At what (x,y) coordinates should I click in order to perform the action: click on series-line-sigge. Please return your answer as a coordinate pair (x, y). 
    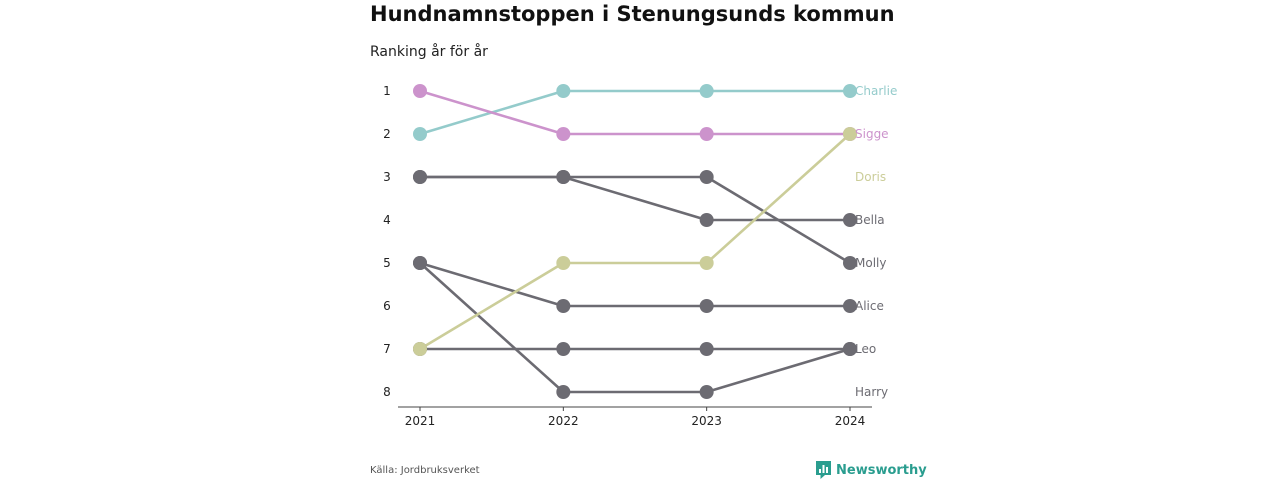
    Looking at the image, I should click on (634, 112).